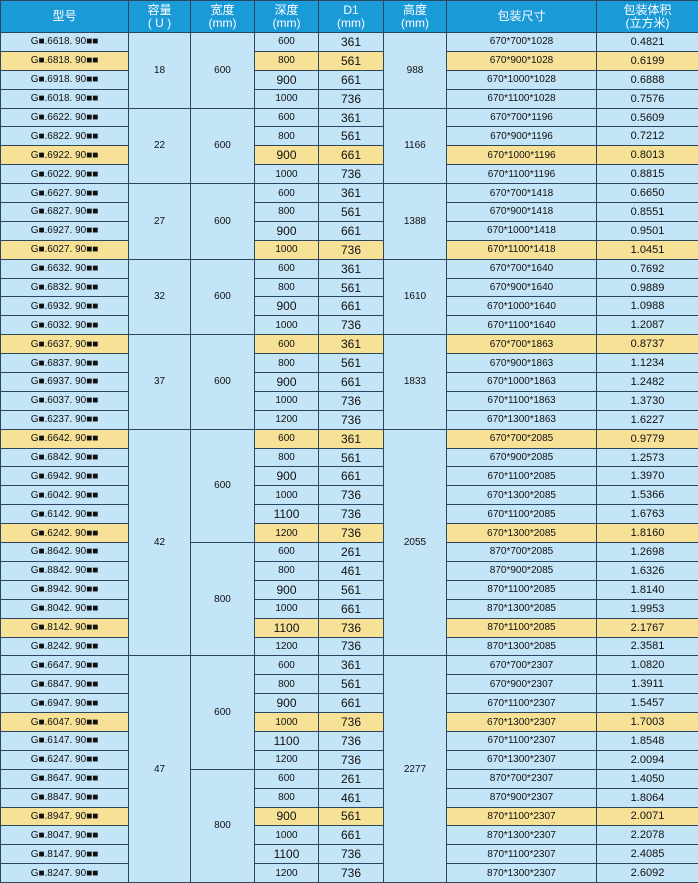  What do you see at coordinates (647, 23) in the screenshot?
I see `header-unit: (立方米)` at bounding box center [647, 23].